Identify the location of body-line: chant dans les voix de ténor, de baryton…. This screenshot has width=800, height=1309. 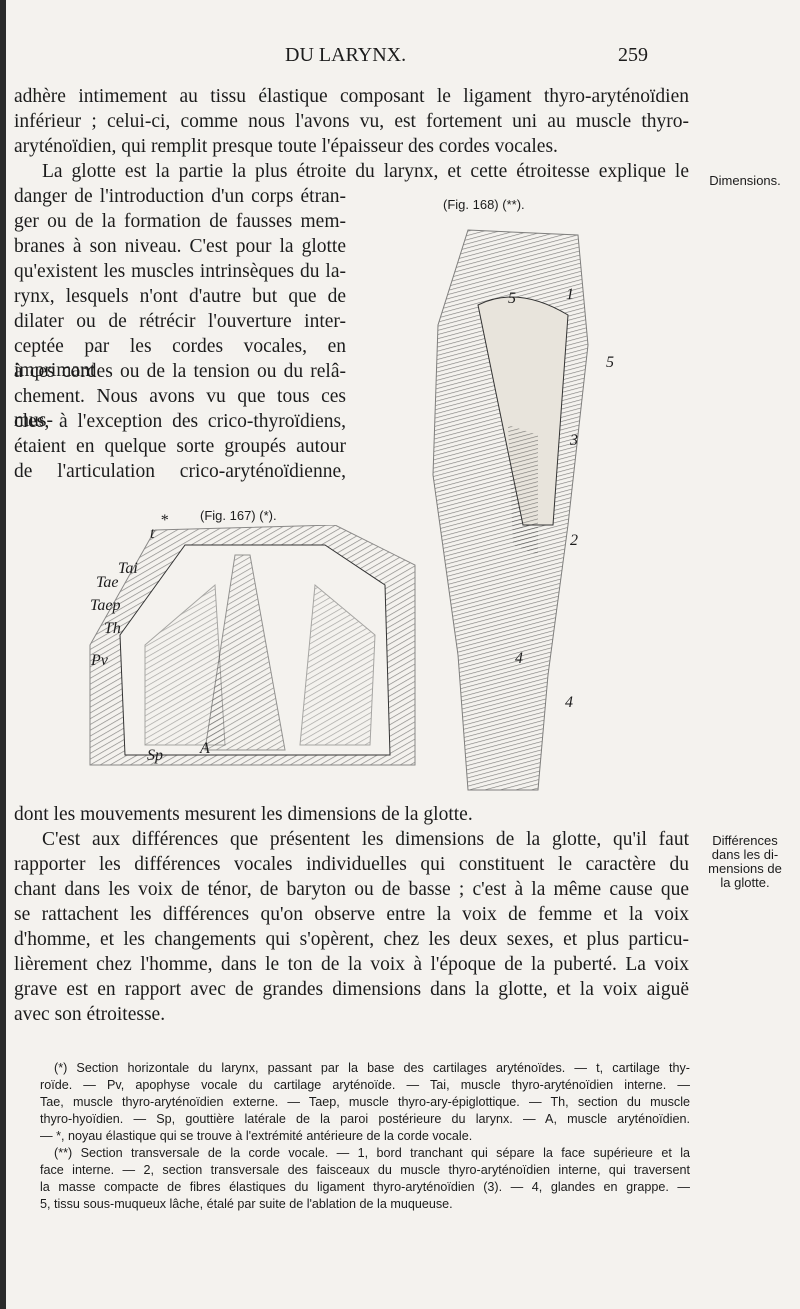
(351, 889).